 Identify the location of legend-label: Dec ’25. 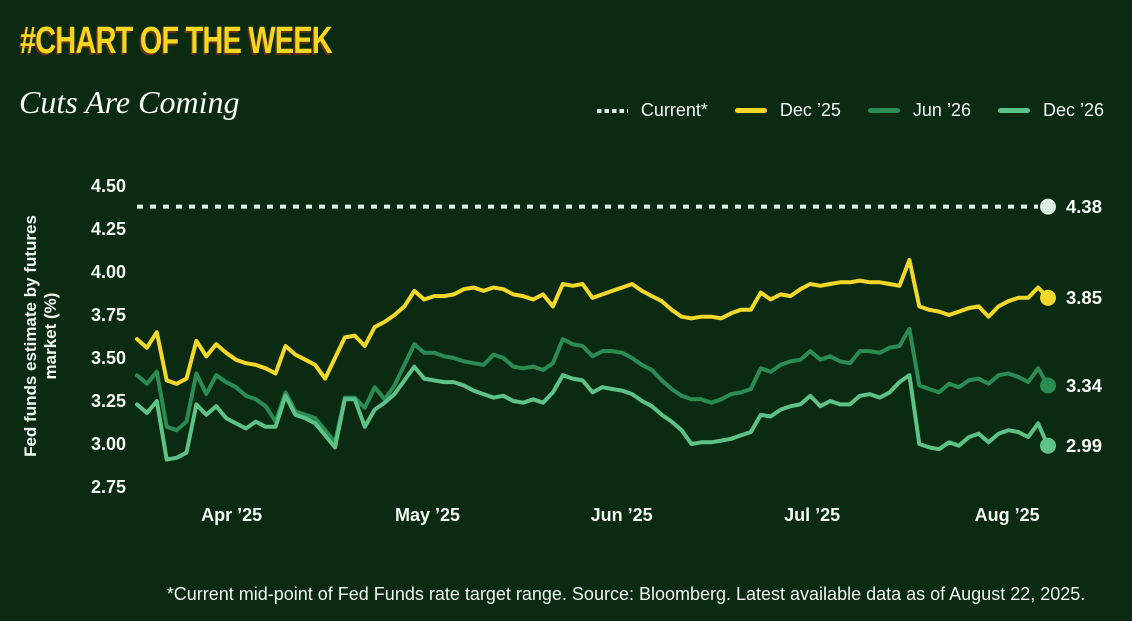
(810, 110).